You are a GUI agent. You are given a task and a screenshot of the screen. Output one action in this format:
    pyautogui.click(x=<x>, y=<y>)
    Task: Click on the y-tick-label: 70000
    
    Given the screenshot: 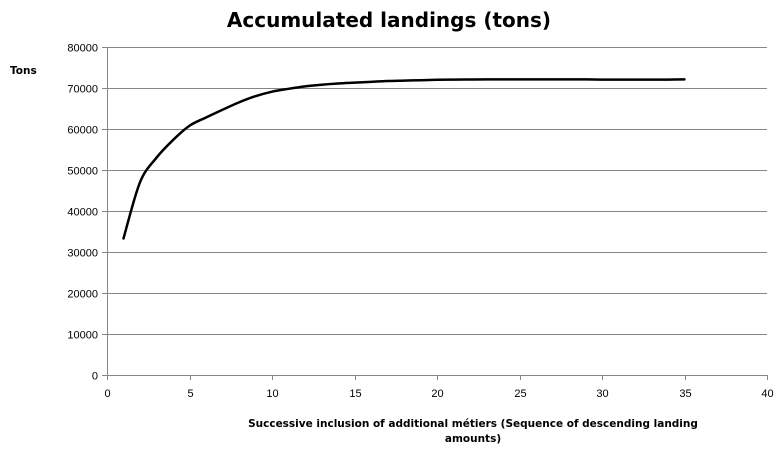 What is the action you would take?
    pyautogui.click(x=82, y=90)
    